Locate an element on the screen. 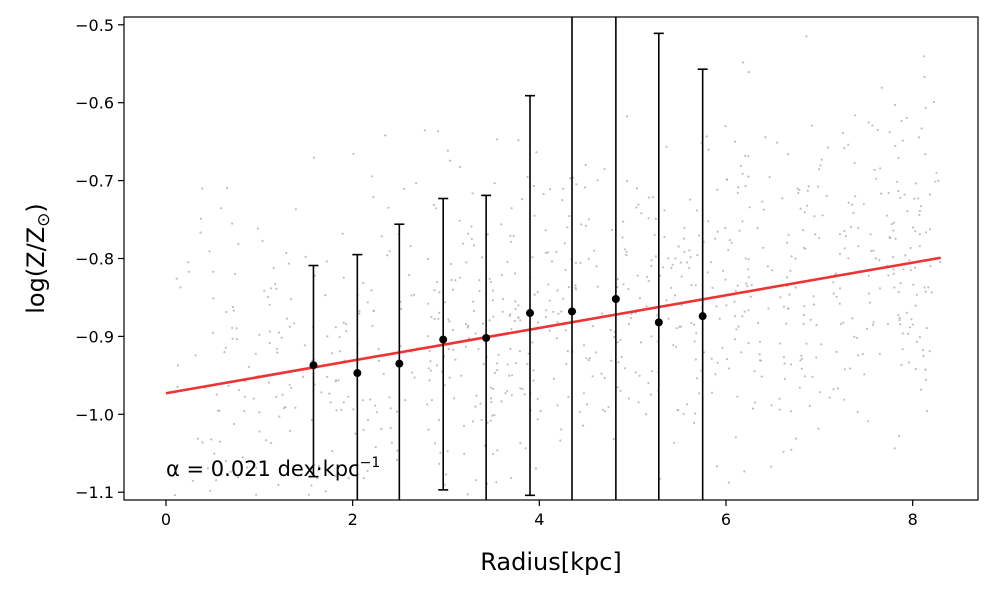 Image resolution: width=994 pixels, height=592 pixels. x-axis-label: Radius[kpc] is located at coordinates (551, 562).